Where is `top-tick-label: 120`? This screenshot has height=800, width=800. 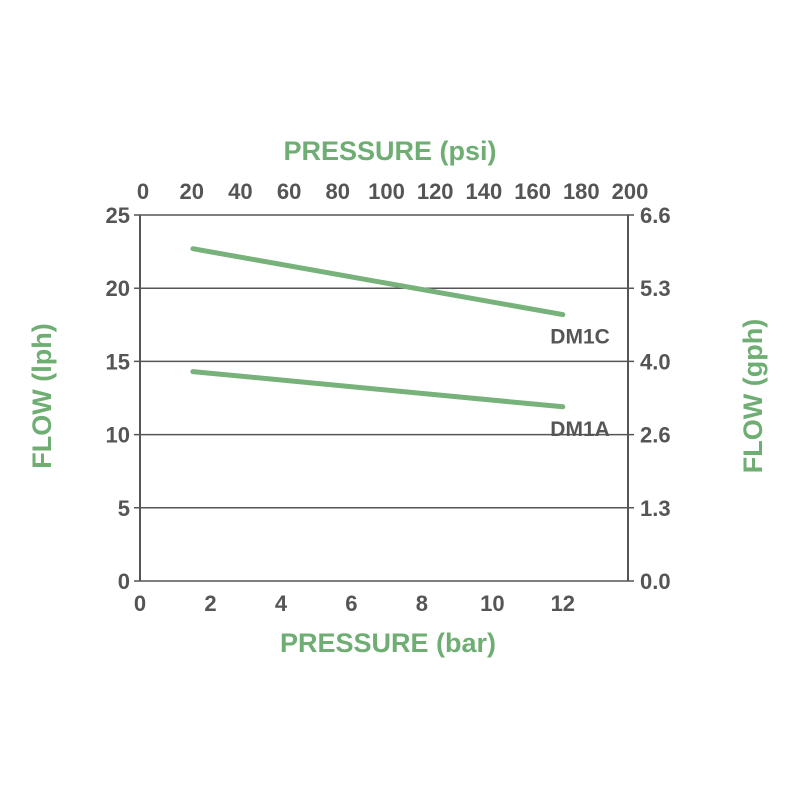 top-tick-label: 120 is located at coordinates (435, 191).